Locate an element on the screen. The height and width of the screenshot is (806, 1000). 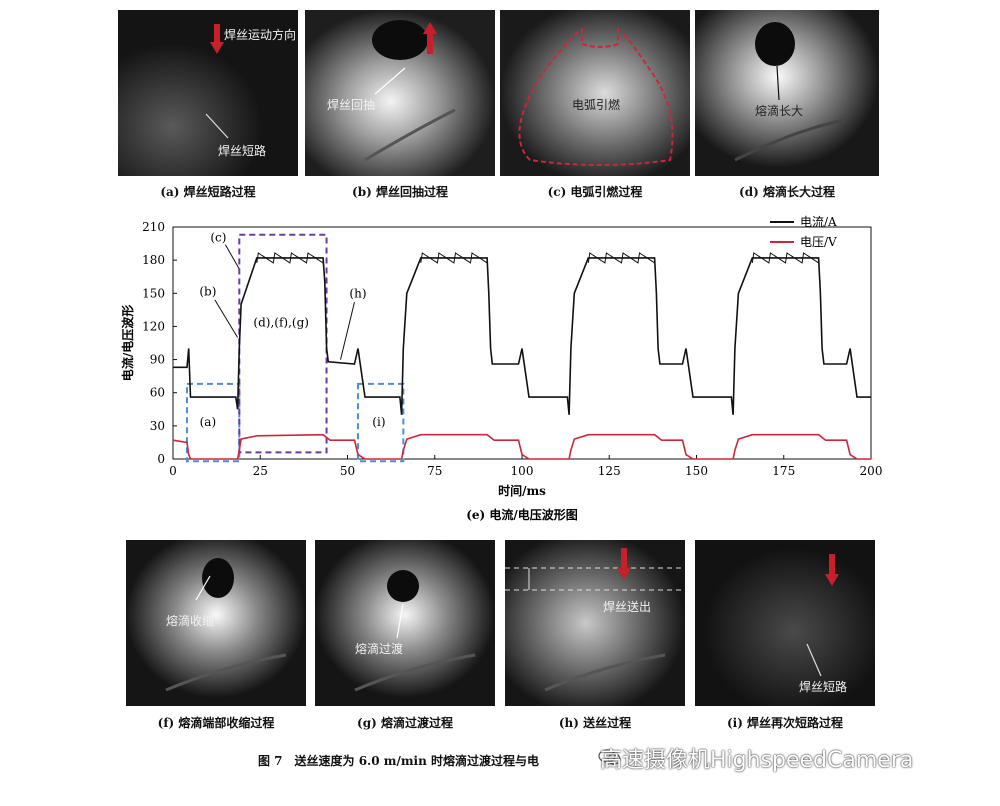
y-tick-label: 150 is located at coordinates (153, 293).